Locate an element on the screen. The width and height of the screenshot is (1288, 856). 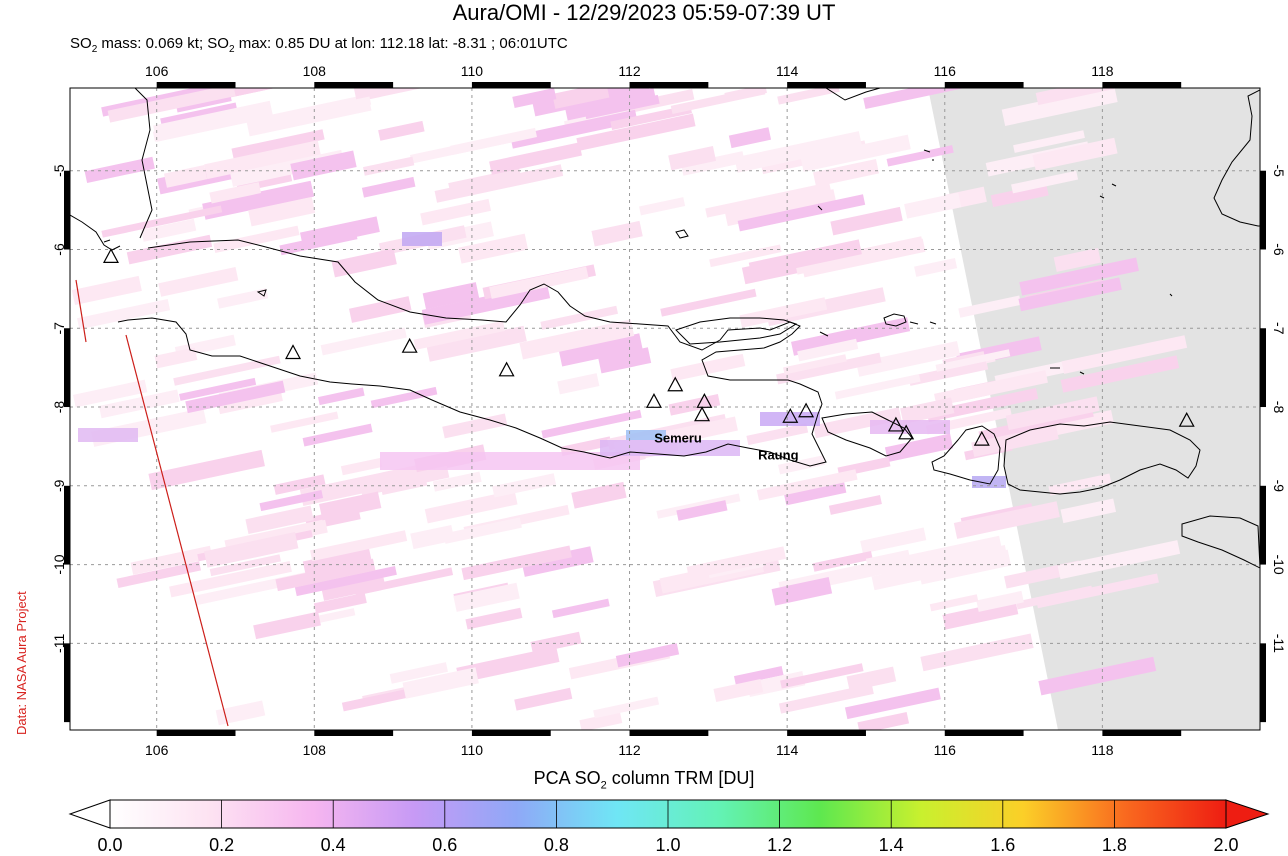
volcano-label: Semeru is located at coordinates (678, 438).